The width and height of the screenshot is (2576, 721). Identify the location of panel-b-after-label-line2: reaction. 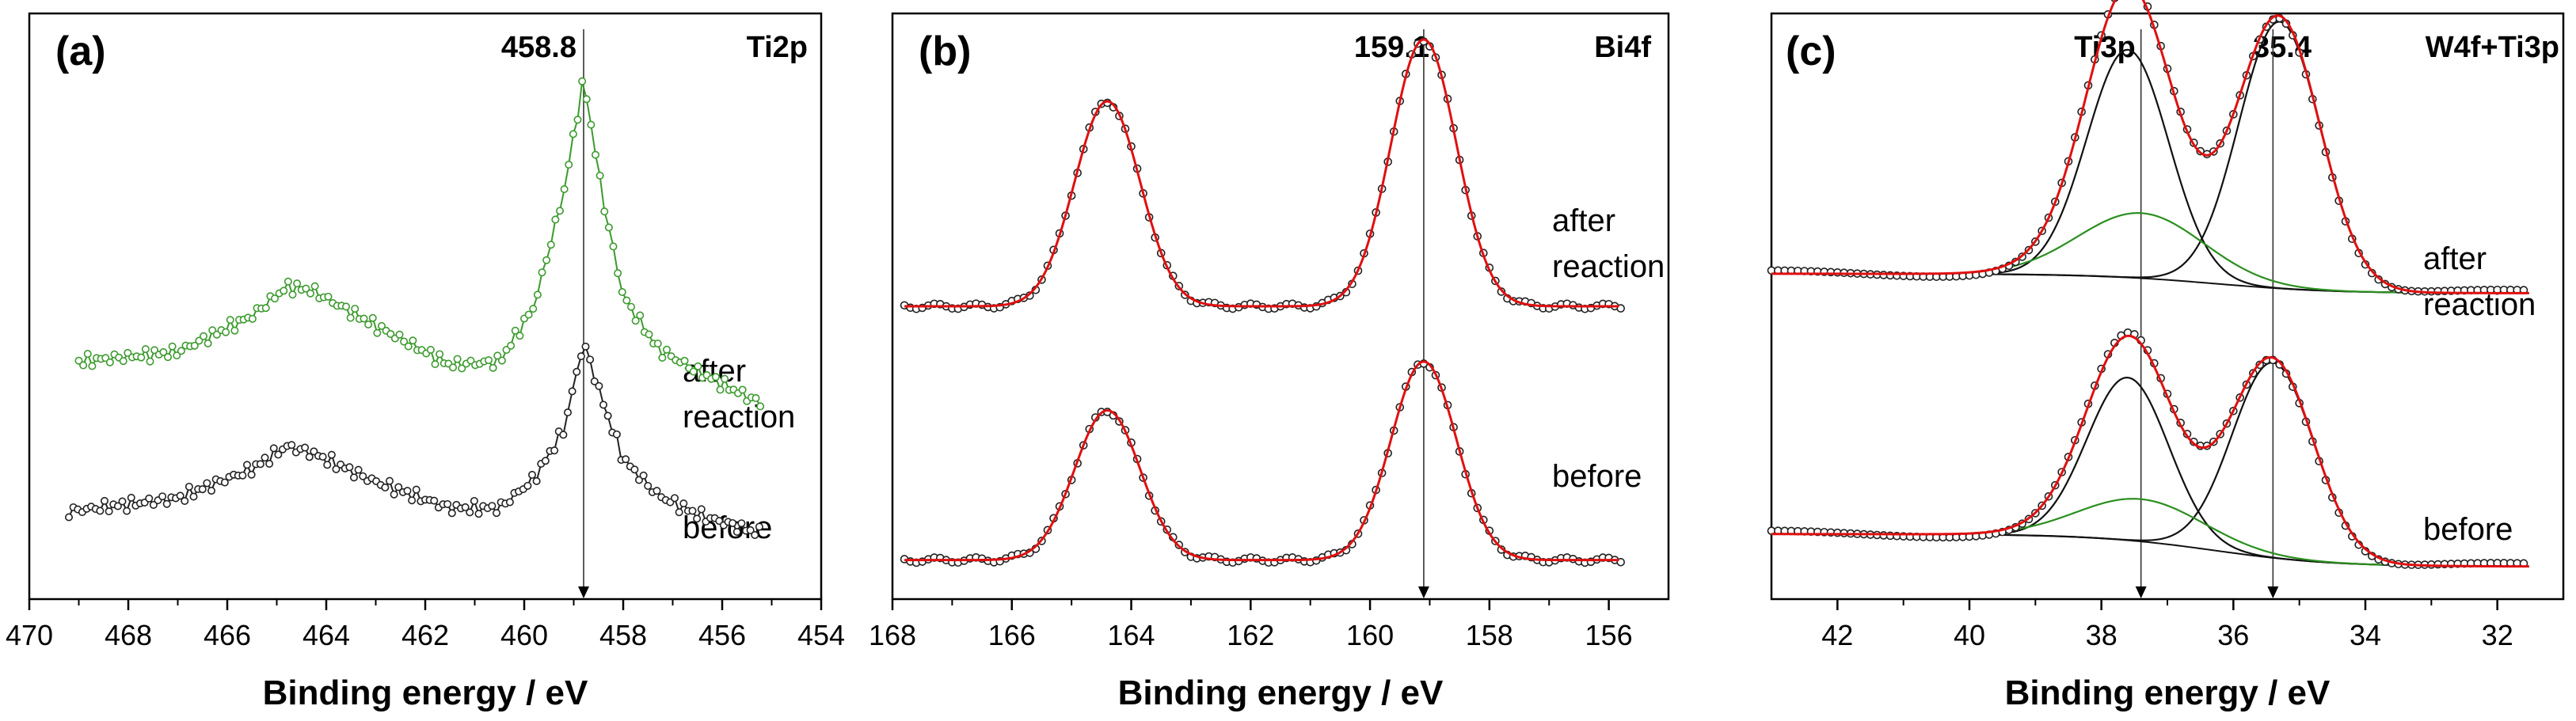
(1608, 266).